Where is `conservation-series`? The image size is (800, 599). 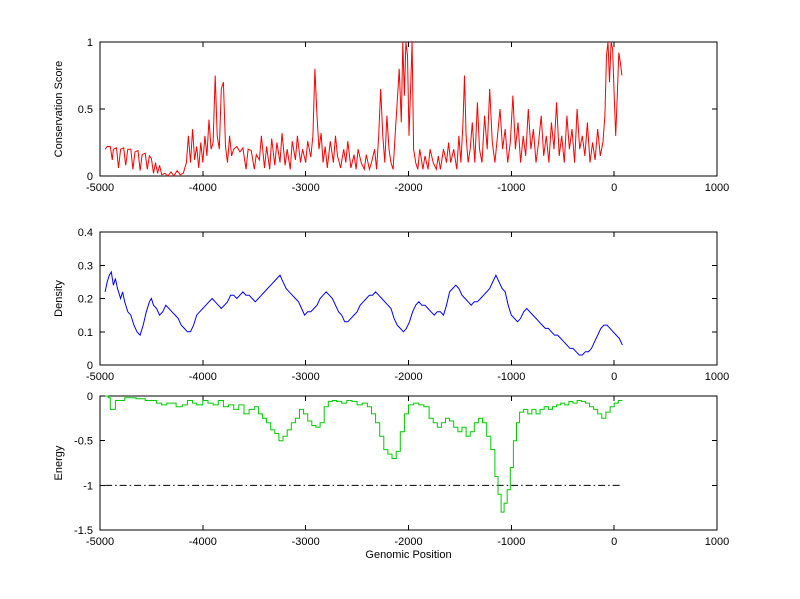
conservation-series is located at coordinates (363, 109).